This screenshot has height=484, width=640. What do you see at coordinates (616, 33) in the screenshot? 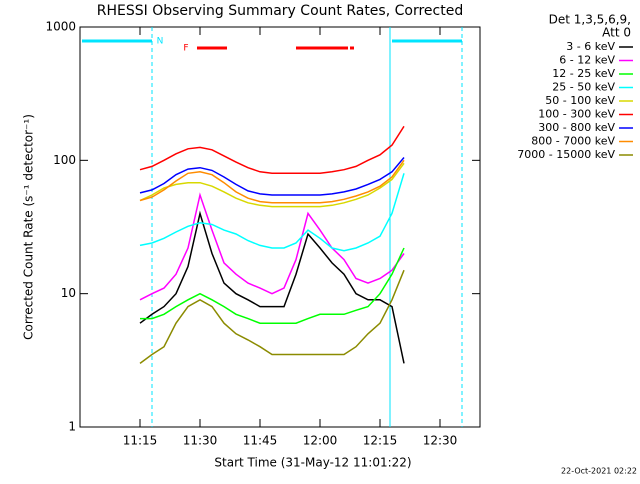
I see `legend-title: Att 0` at bounding box center [616, 33].